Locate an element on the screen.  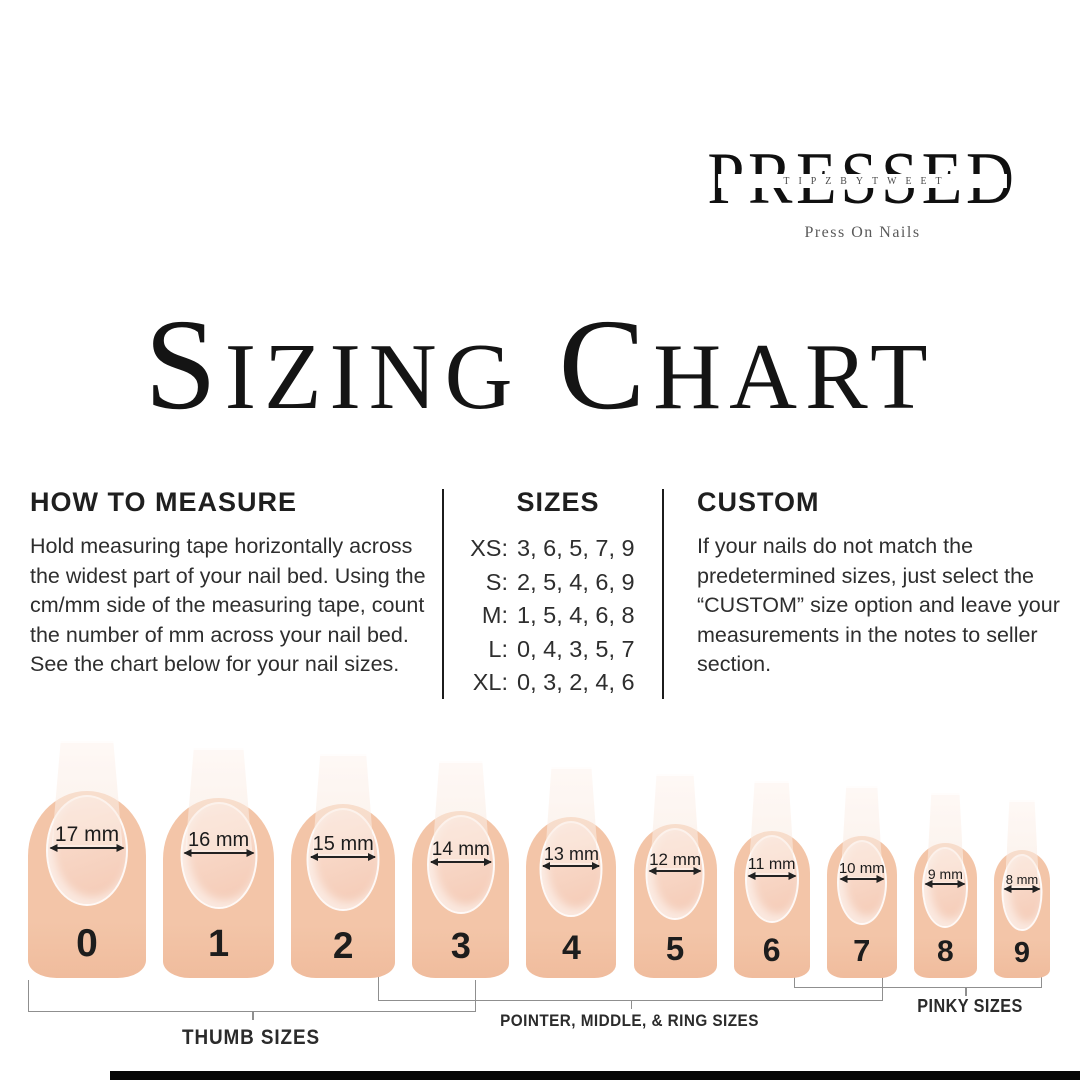
sizes-heading: SIZES is located at coordinates (558, 502).